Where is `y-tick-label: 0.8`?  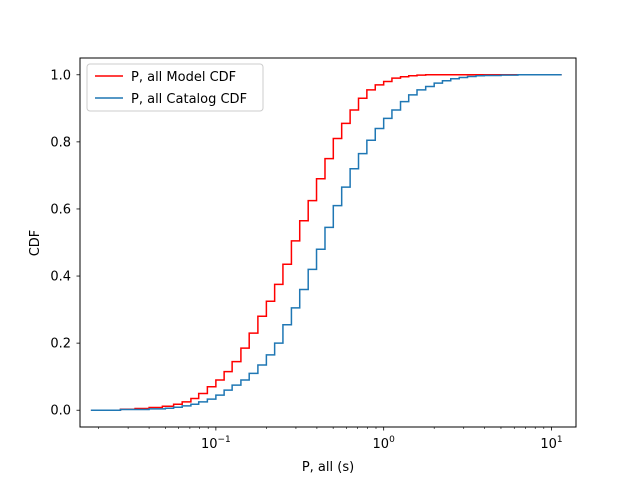
y-tick-label: 0.8 is located at coordinates (60, 142).